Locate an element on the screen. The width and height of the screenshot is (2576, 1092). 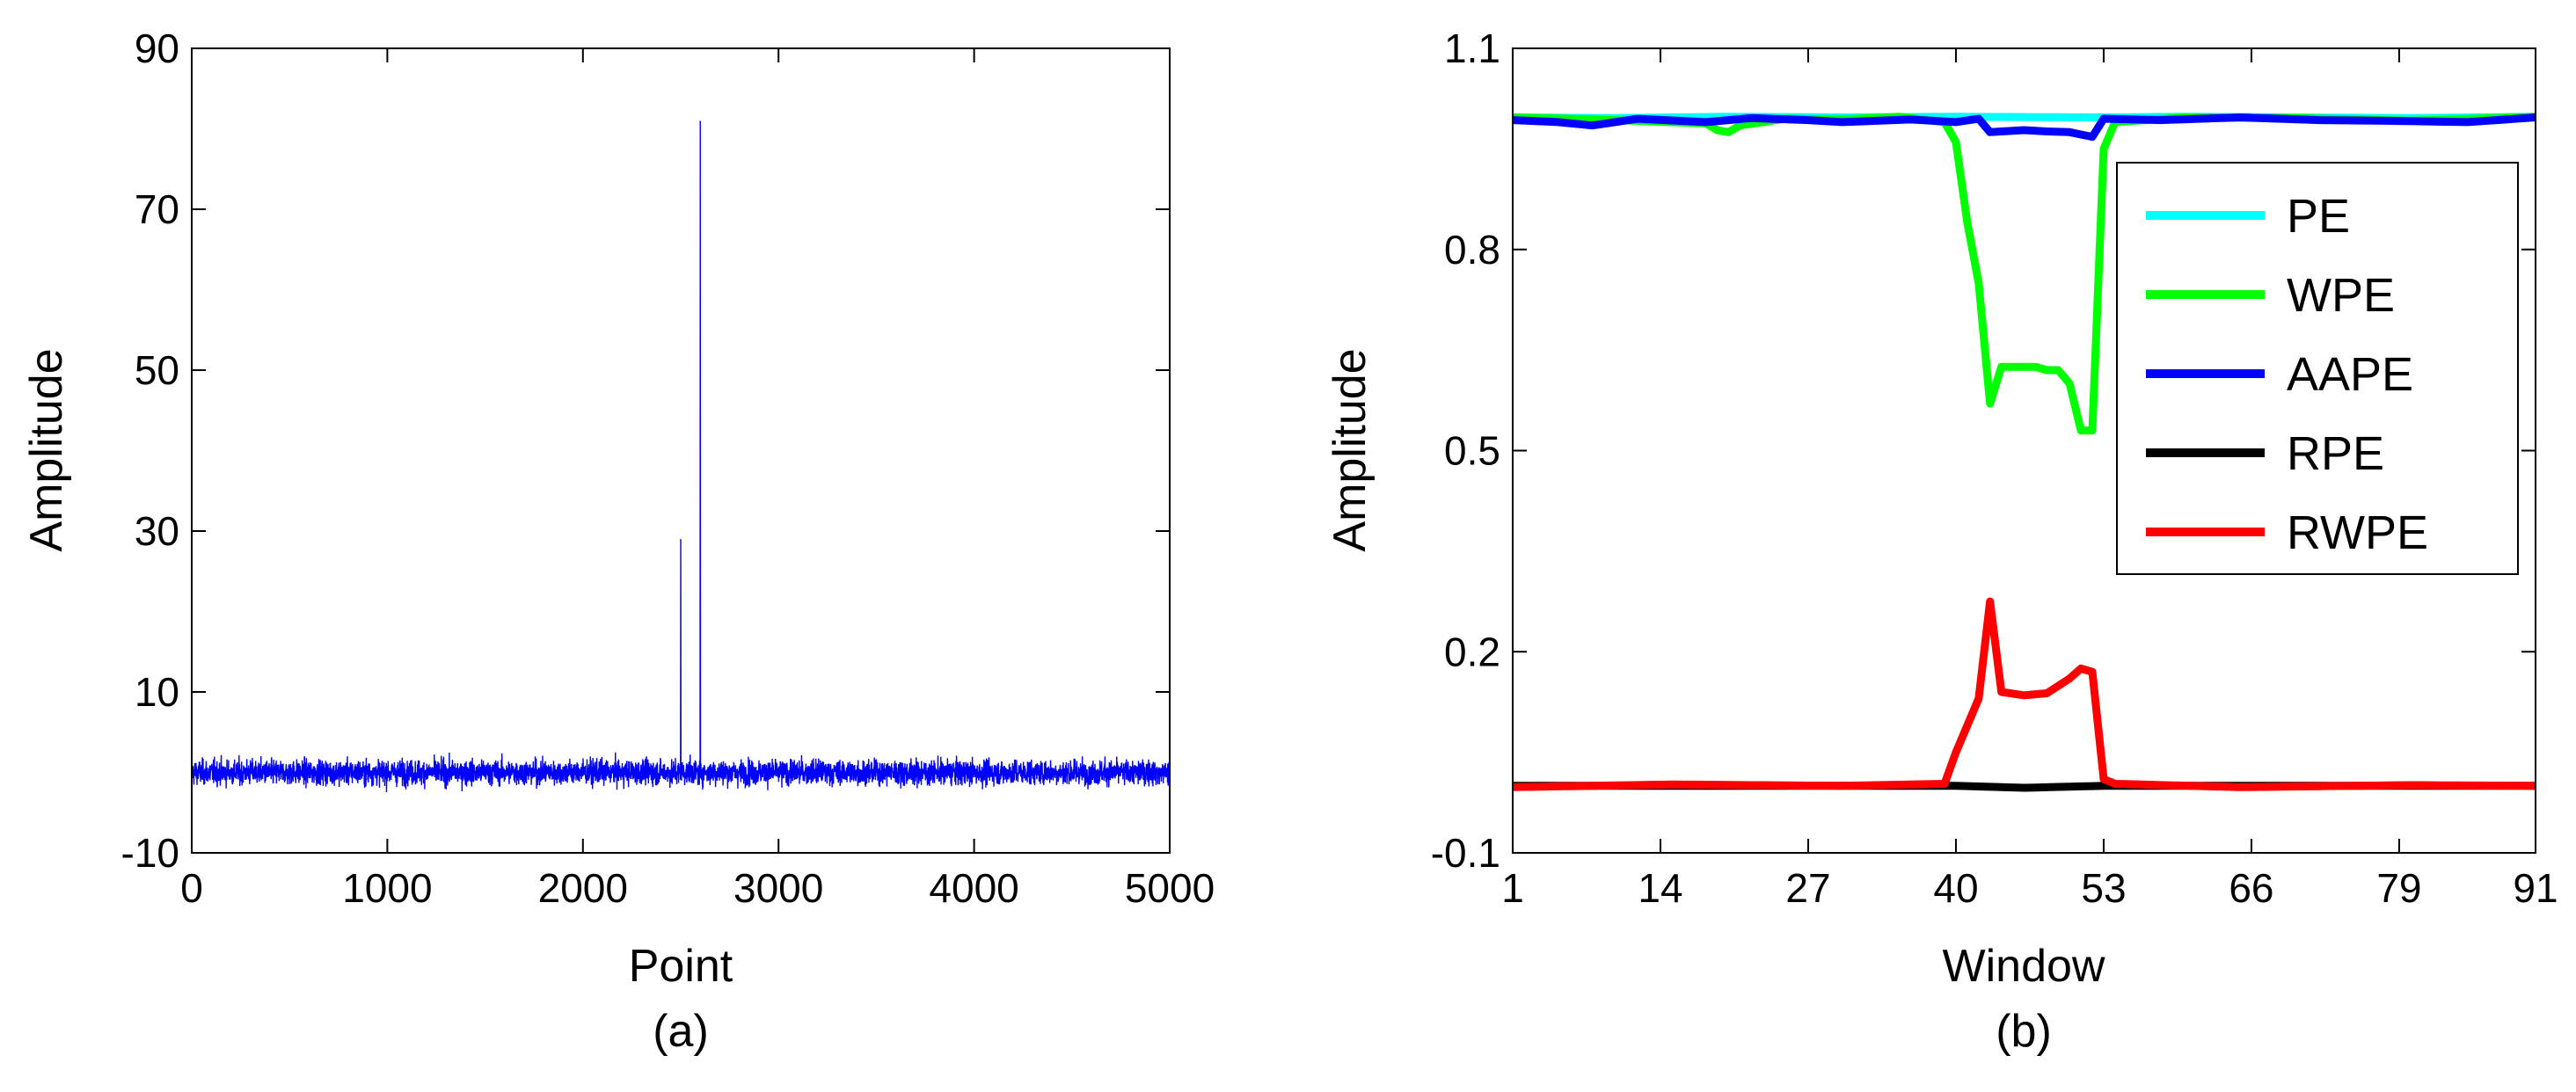
caption-a: (a) is located at coordinates (681, 1031).